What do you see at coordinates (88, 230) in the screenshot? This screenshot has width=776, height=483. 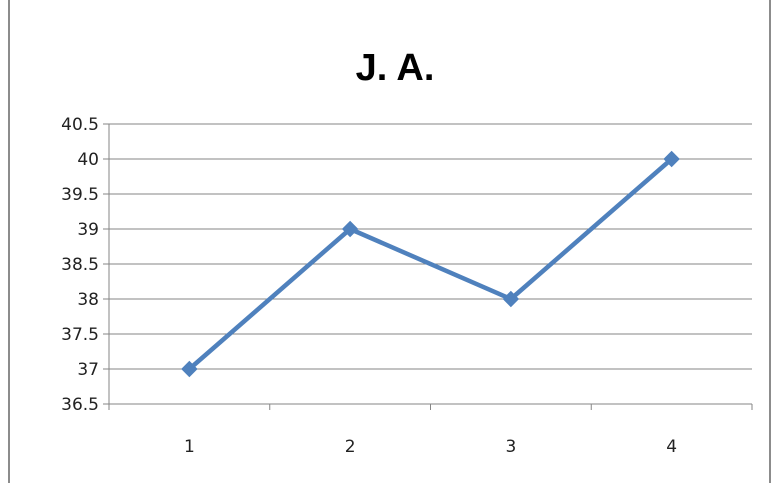 I see `y-tick-label: 39` at bounding box center [88, 230].